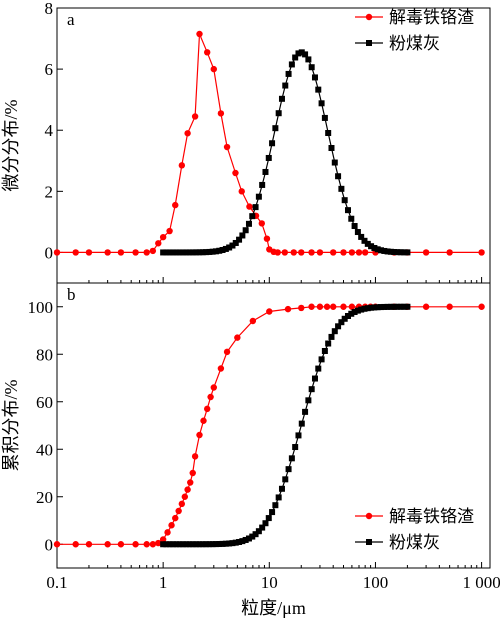  I want to click on x-tick-label: 100, so click(376, 582).